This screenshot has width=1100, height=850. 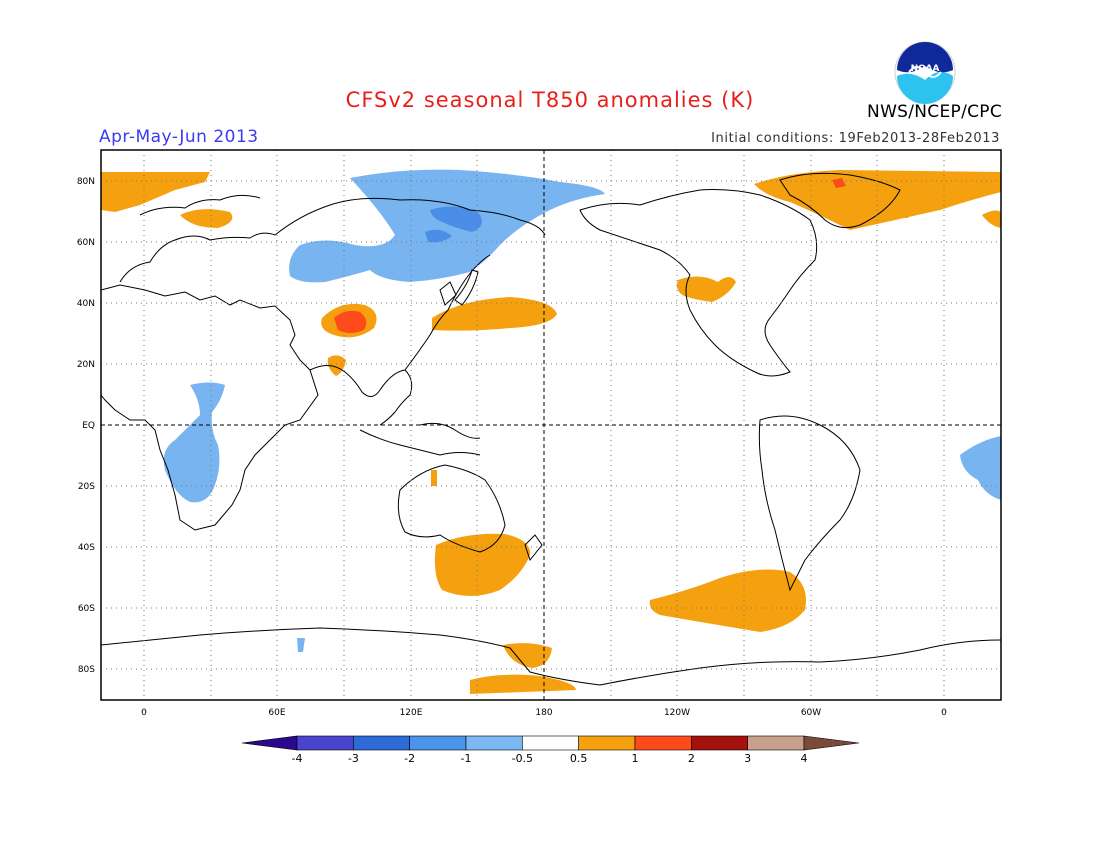 What do you see at coordinates (86, 182) in the screenshot?
I see `svg-text: 80N` at bounding box center [86, 182].